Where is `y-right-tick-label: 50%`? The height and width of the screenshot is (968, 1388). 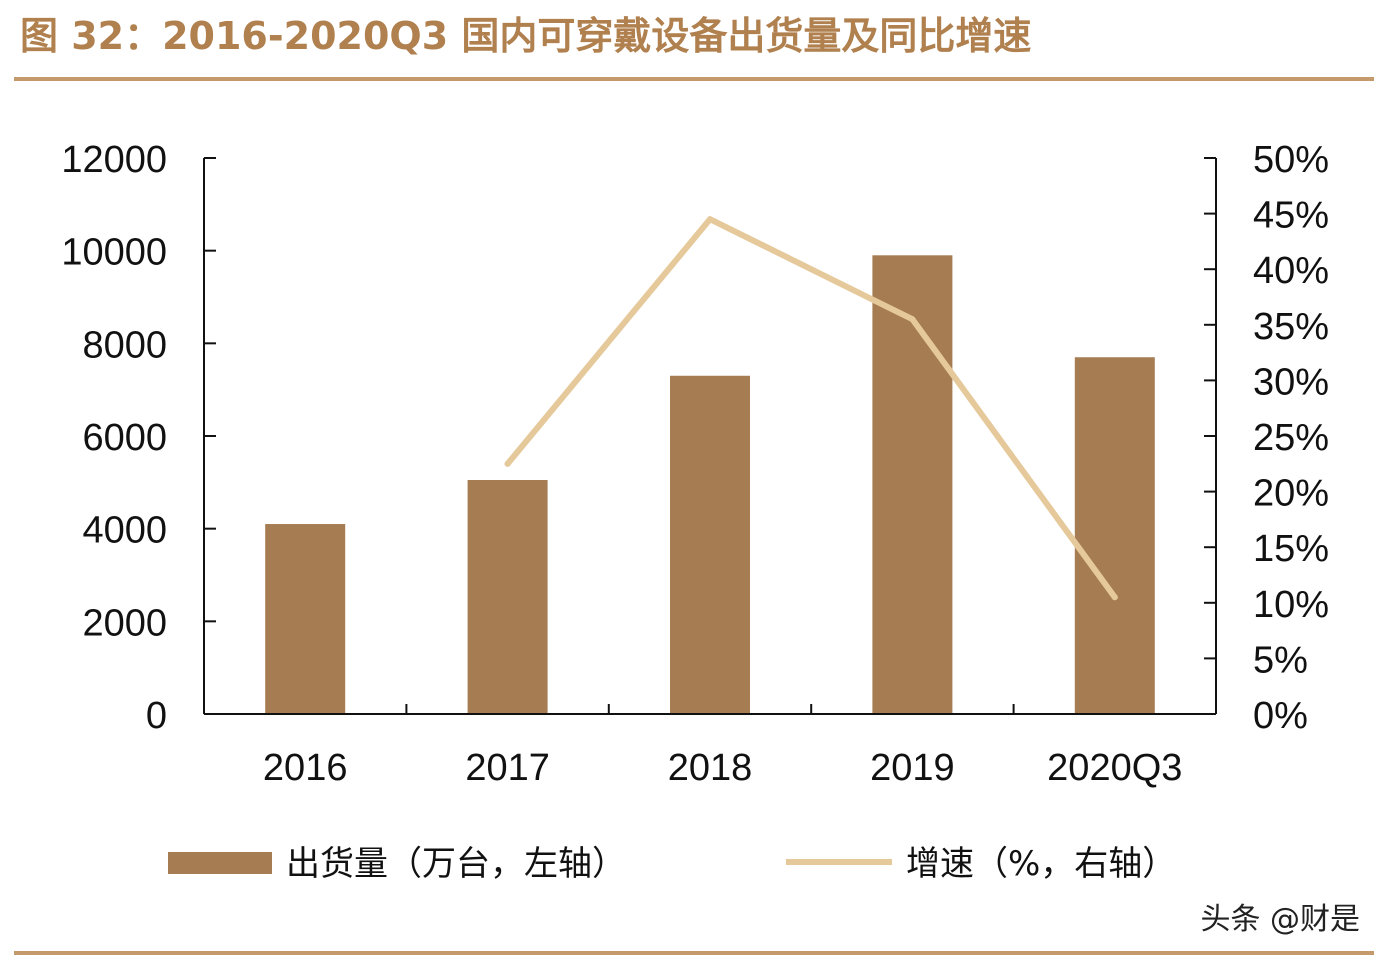
y-right-tick-label: 50% is located at coordinates (1291, 160).